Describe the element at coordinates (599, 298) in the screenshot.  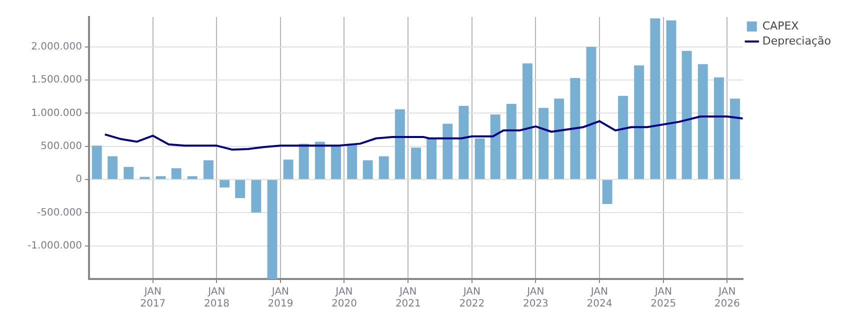
I see `x-tick-label: JAN 2024` at that location.